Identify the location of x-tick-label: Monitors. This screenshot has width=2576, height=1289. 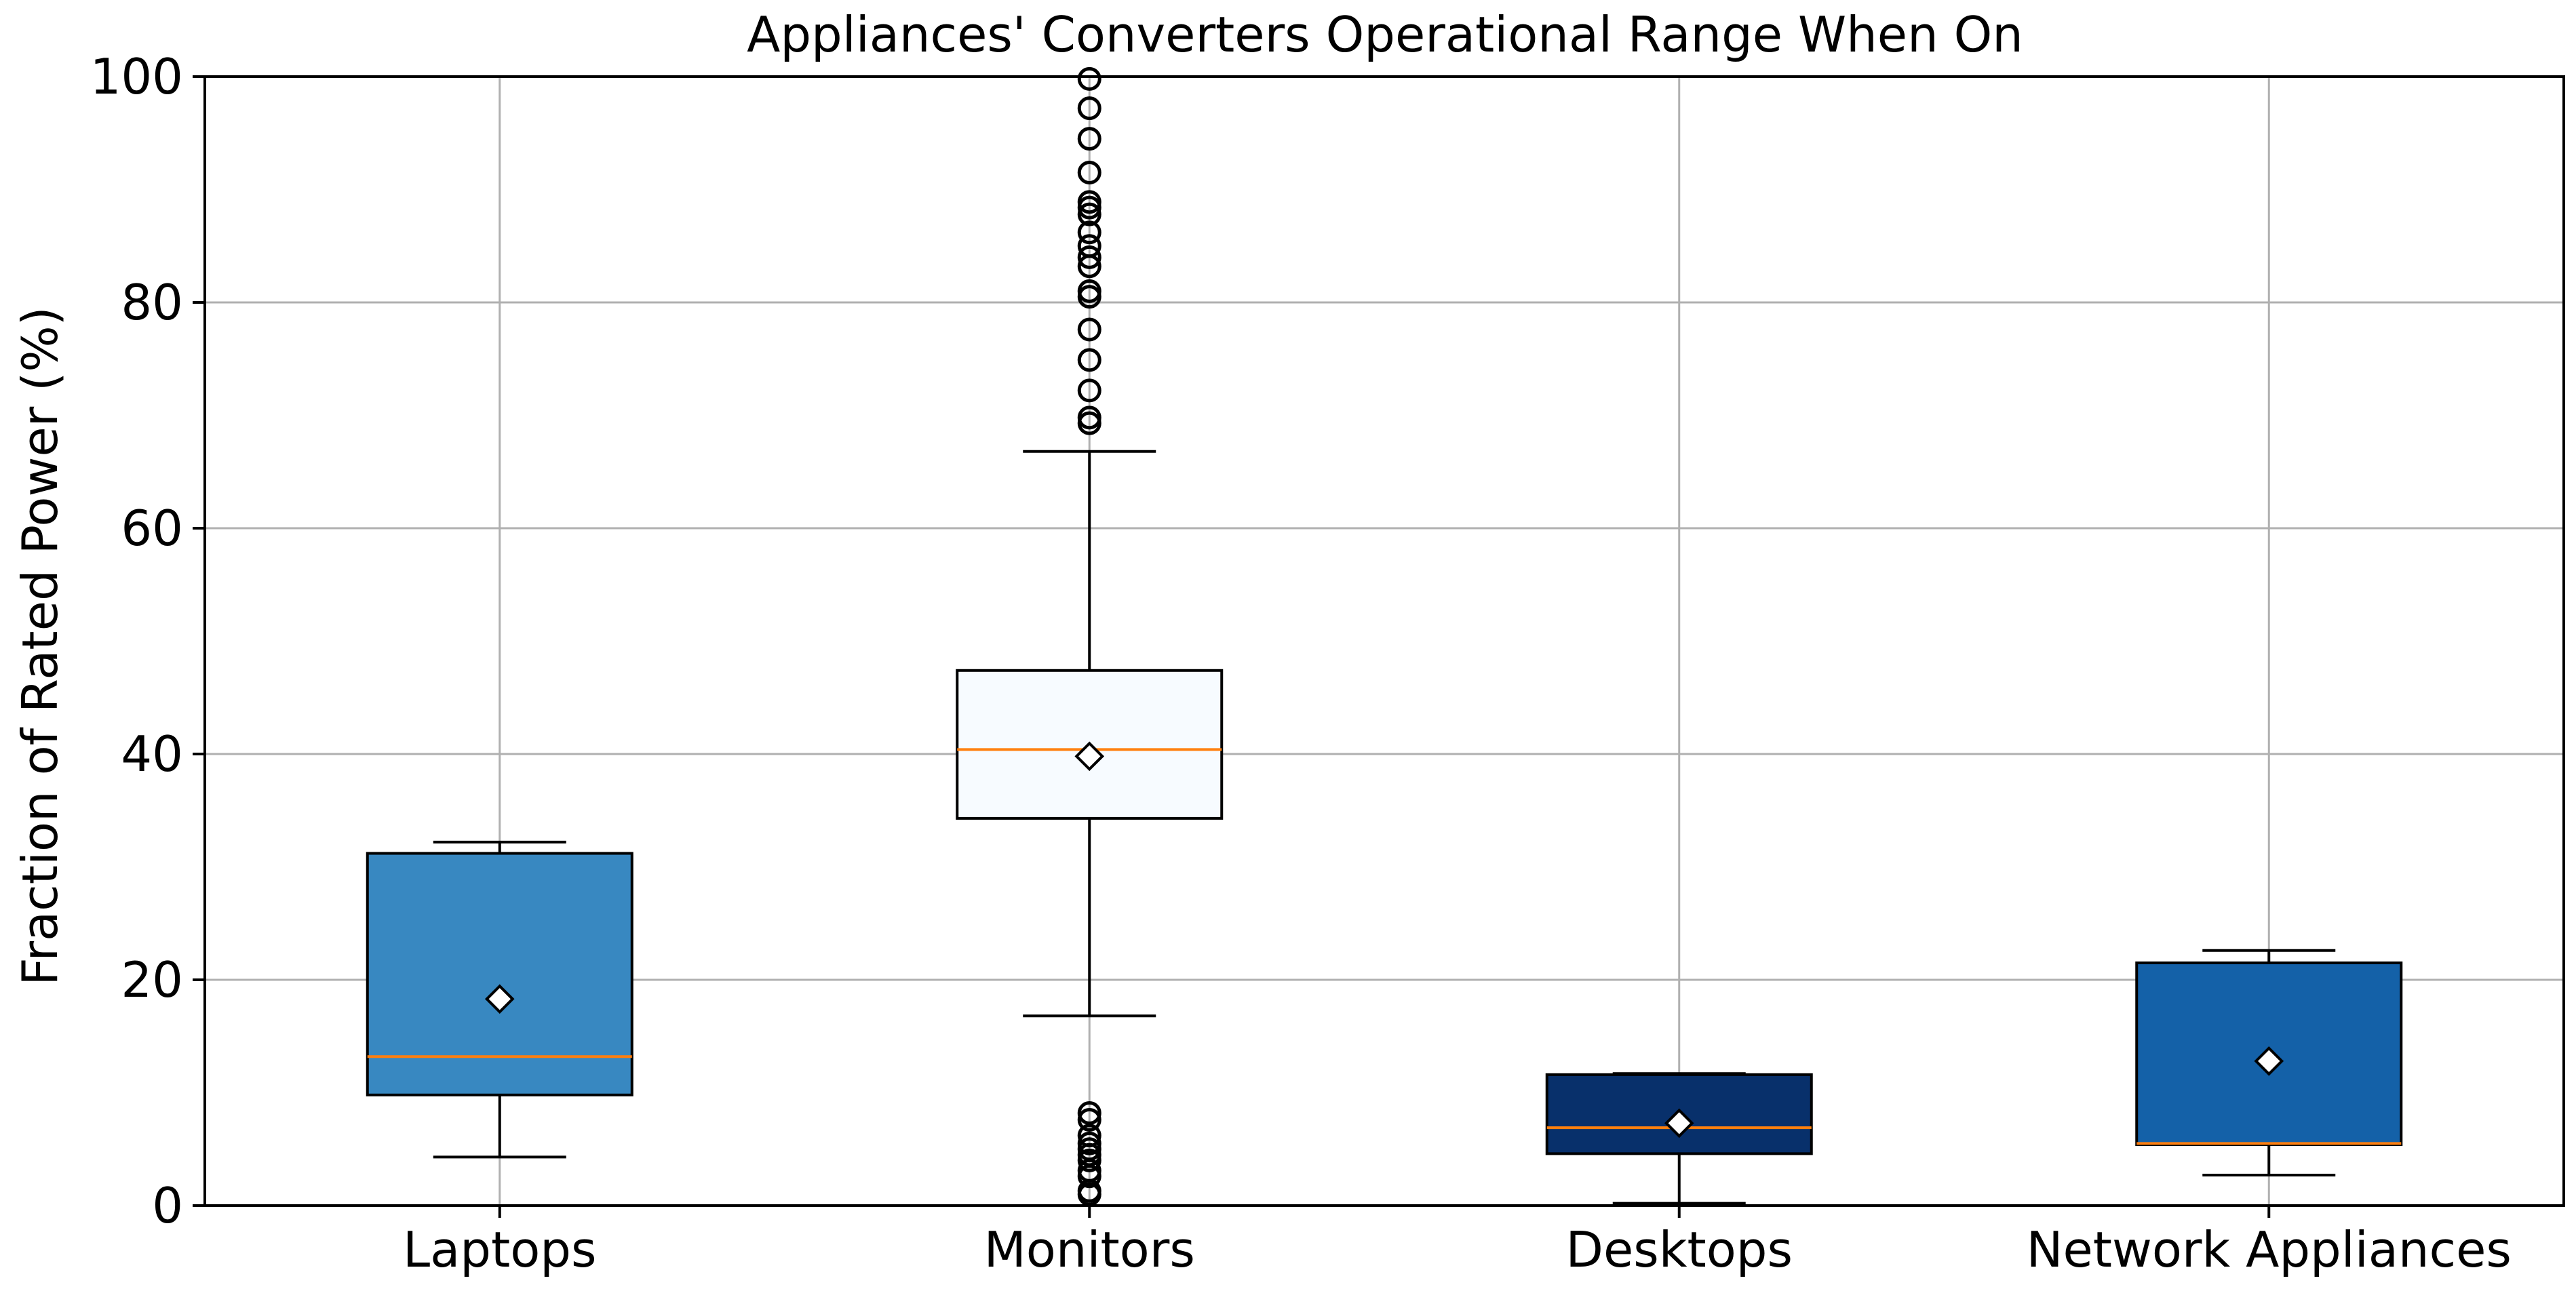
(1089, 1249).